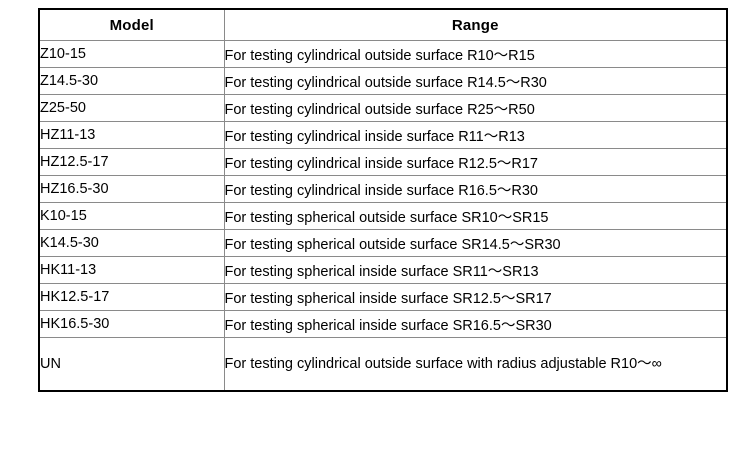 The image size is (750, 449). I want to click on column-header-range: Range, so click(475, 25).